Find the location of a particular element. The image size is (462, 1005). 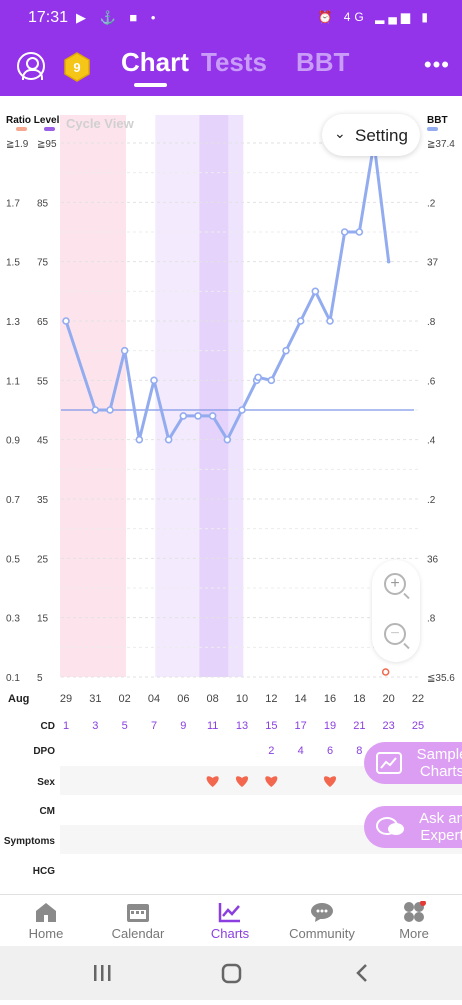

ratio-tick-label: 1.3 is located at coordinates (13, 322).